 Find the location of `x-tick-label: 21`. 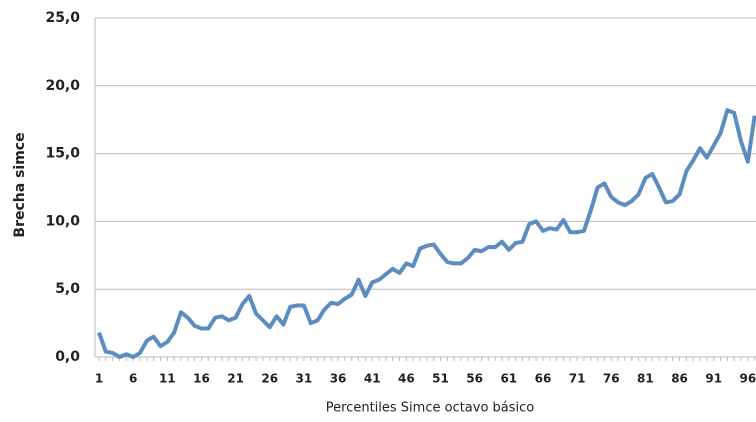

x-tick-label: 21 is located at coordinates (235, 379).